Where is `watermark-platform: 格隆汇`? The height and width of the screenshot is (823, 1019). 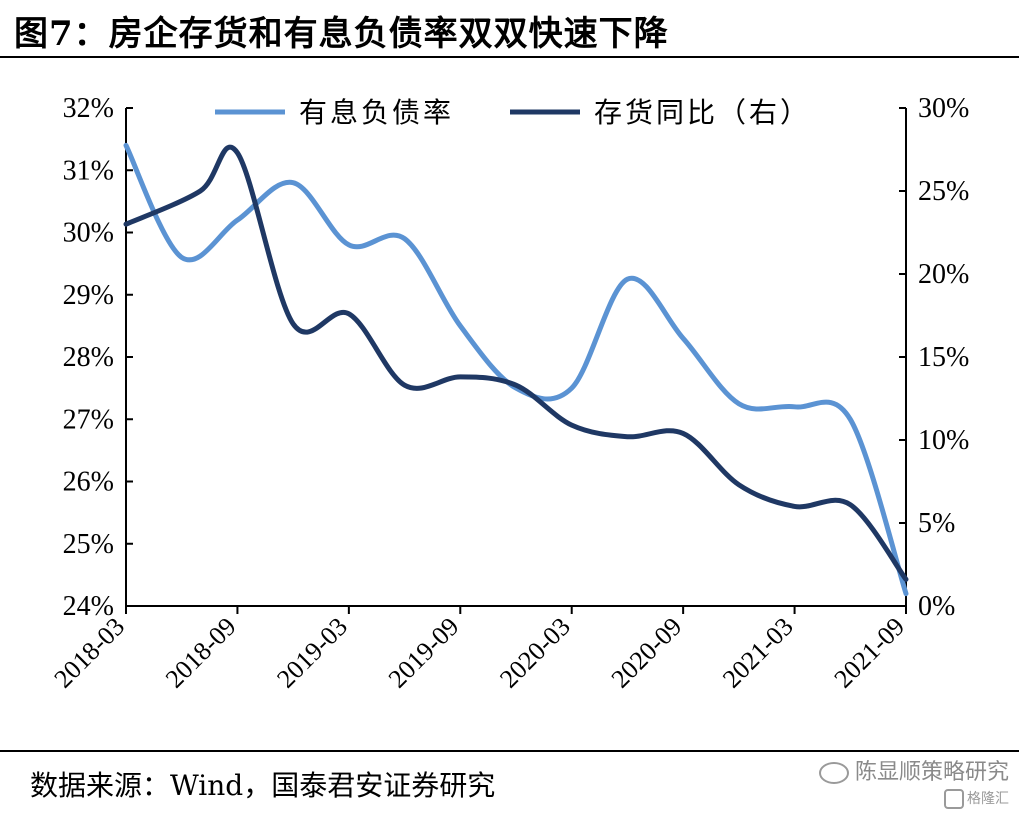 watermark-platform: 格隆汇 is located at coordinates (988, 799).